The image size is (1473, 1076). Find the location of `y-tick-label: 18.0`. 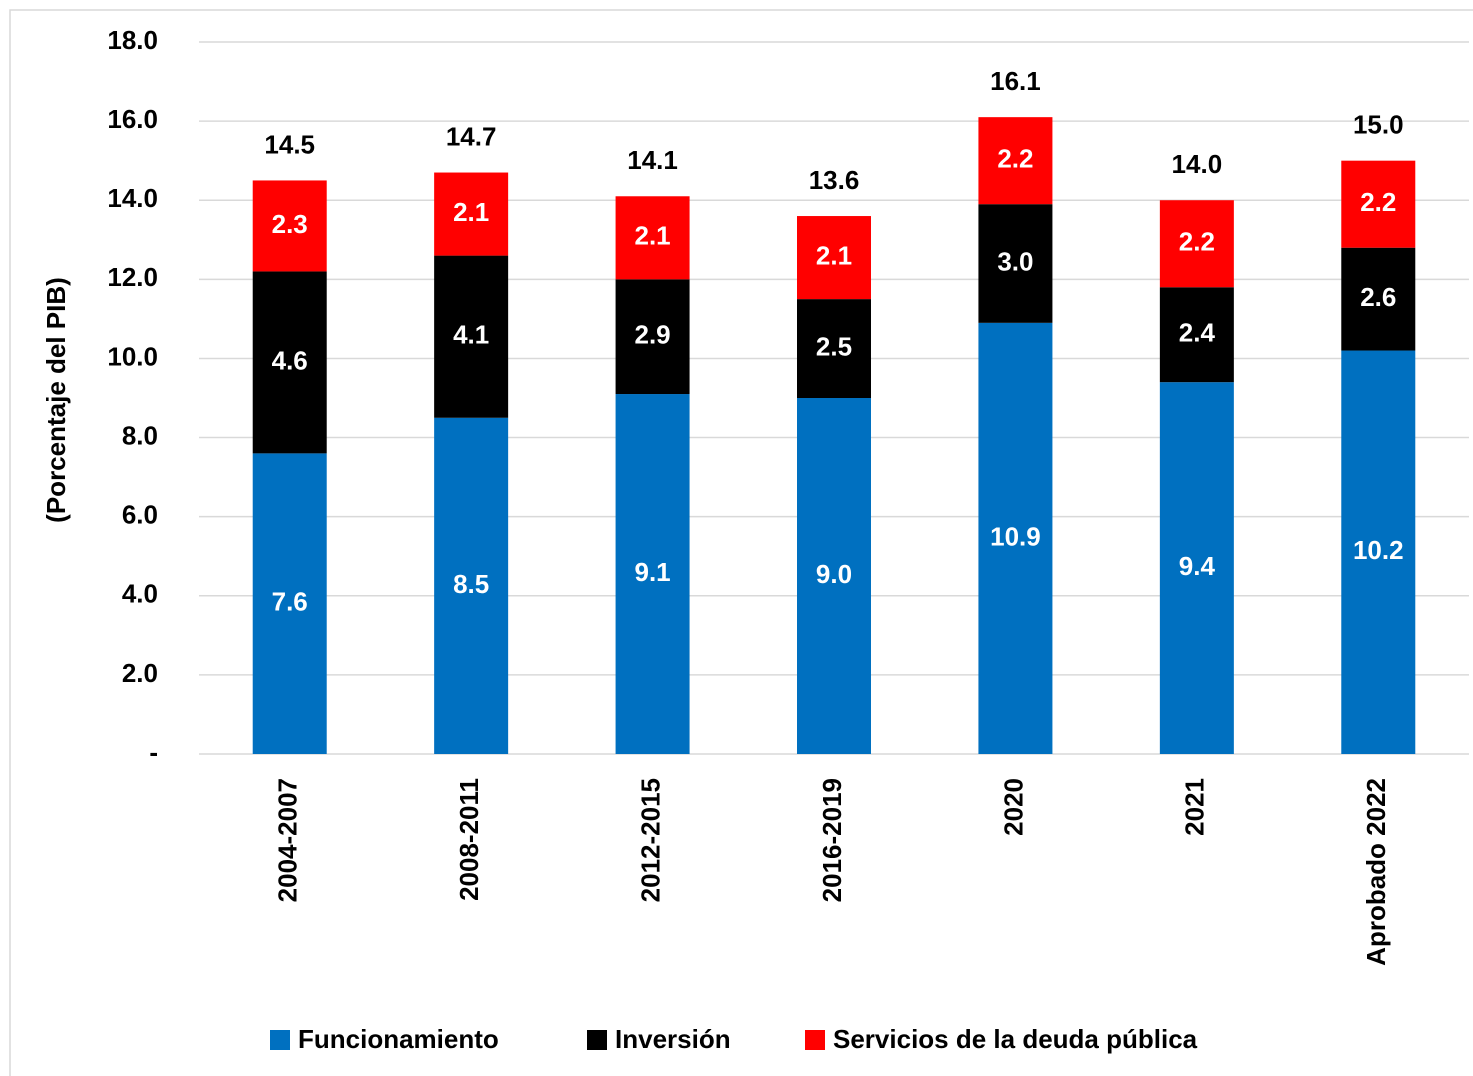

y-tick-label: 18.0 is located at coordinates (132, 40).